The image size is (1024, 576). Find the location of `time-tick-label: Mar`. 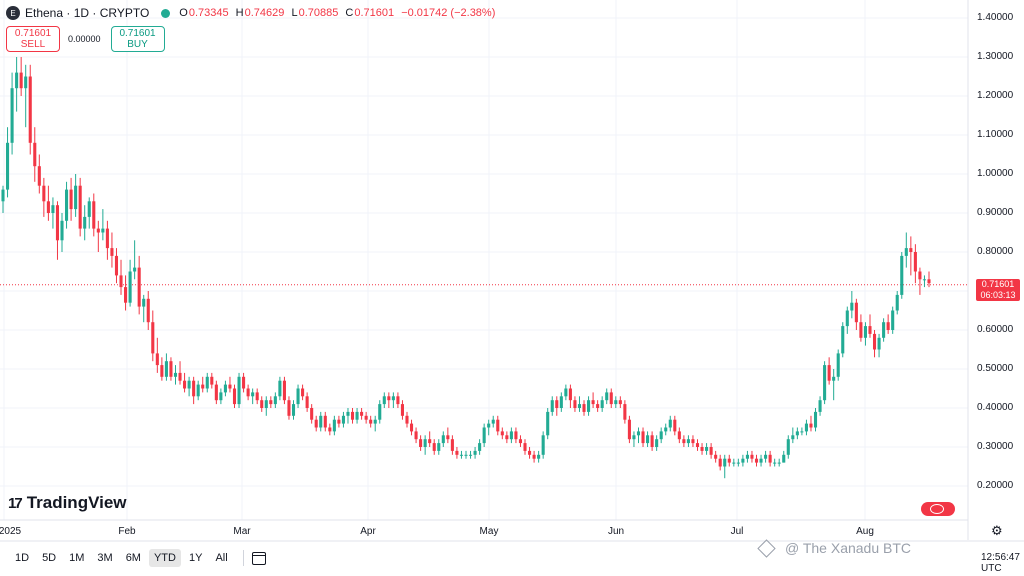

time-tick-label: Mar is located at coordinates (242, 531).